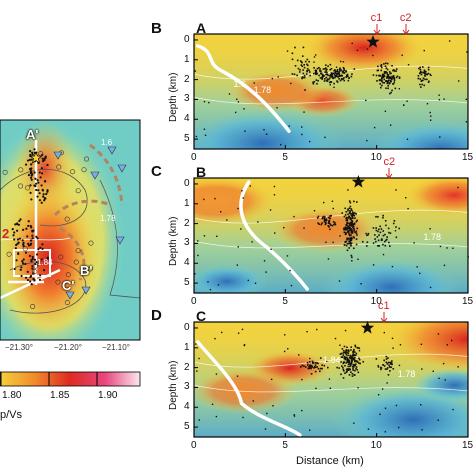  I want to click on contour-label: 1.84, so click(332, 359).